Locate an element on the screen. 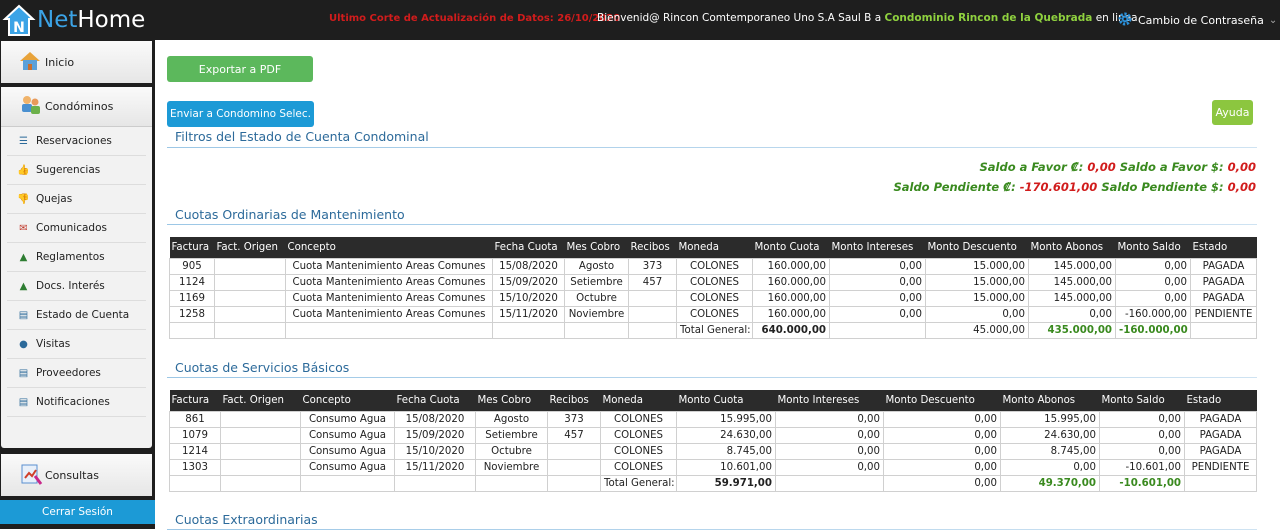 This screenshot has width=1280, height=530. sidebar-item-inicio: Inicio is located at coordinates (76, 62).